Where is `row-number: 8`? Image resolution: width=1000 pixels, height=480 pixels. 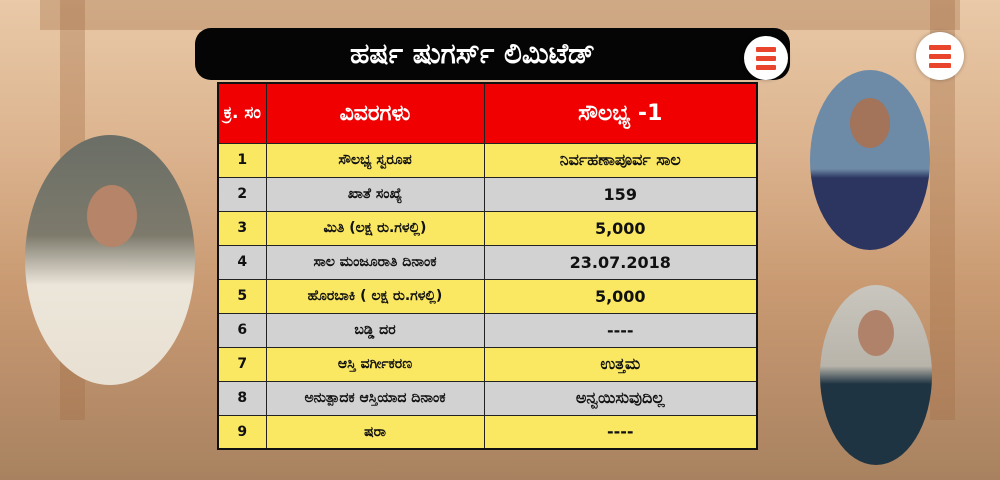
row-number: 8 is located at coordinates (242, 398).